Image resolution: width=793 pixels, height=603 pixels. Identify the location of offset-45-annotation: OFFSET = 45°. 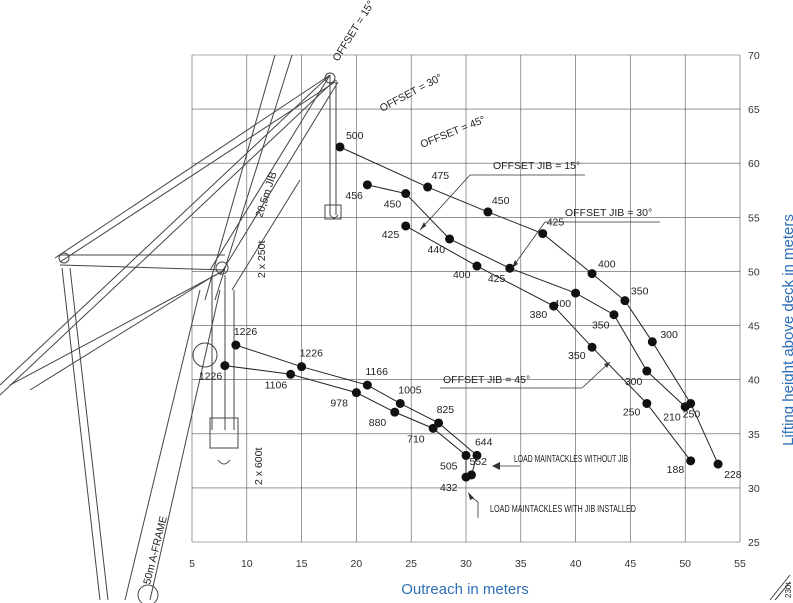
(453, 132).